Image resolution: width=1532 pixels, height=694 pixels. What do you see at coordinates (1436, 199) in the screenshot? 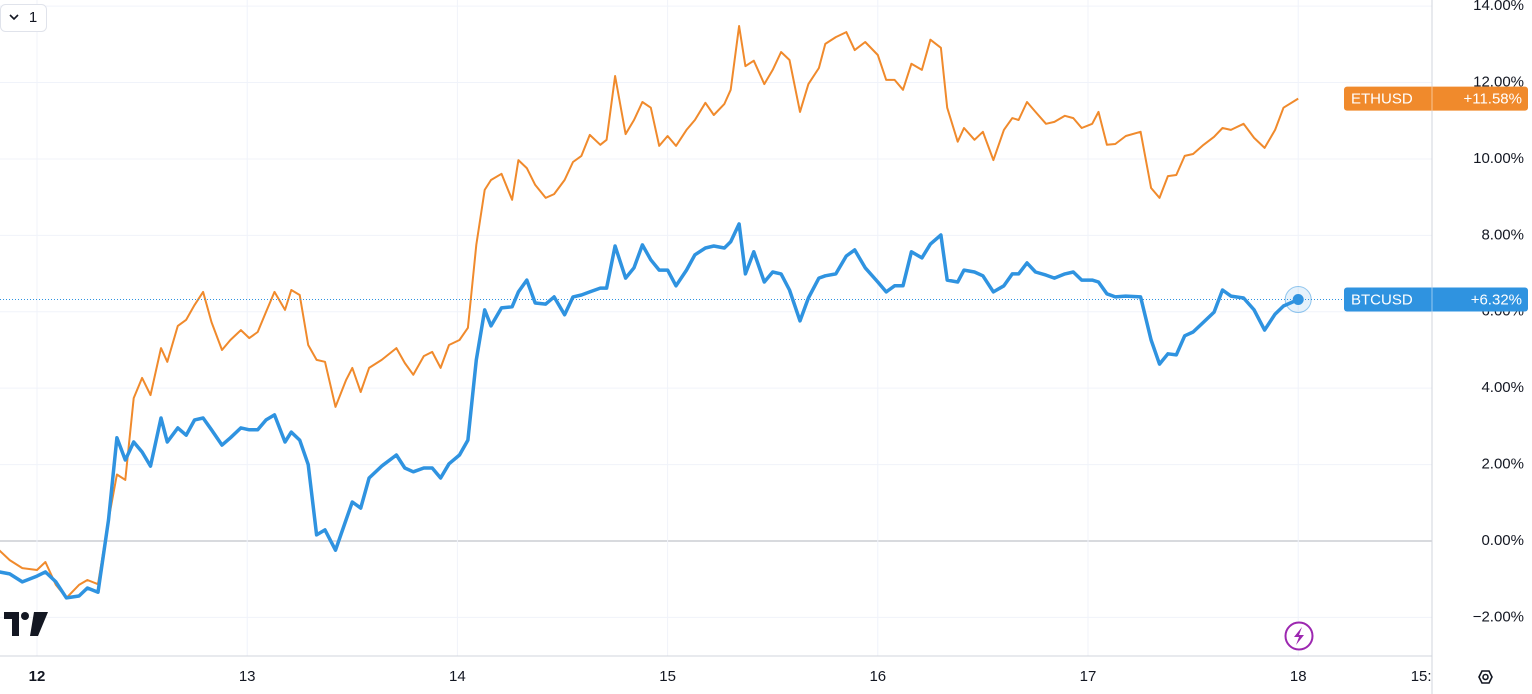
I see `price-tags: ETHUSD +11.58% BTCUSD +6.32%` at bounding box center [1436, 199].